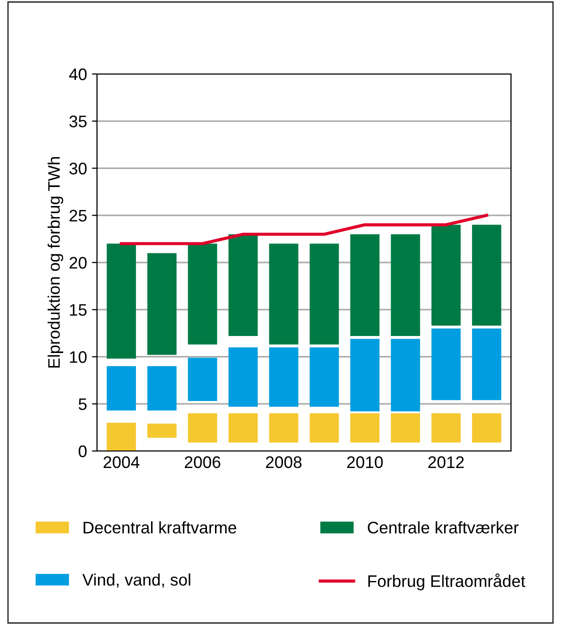  Describe the element at coordinates (78, 216) in the screenshot. I see `y-tick-label: 25` at that location.